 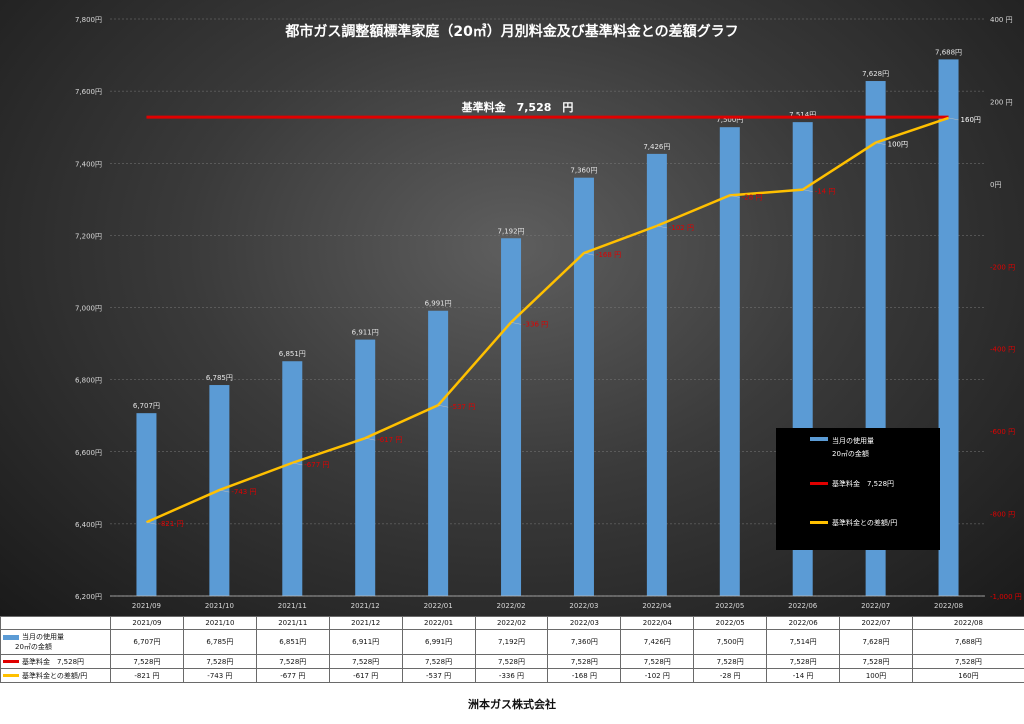 I want to click on x-tick-label: 2022/04, so click(x=657, y=606).